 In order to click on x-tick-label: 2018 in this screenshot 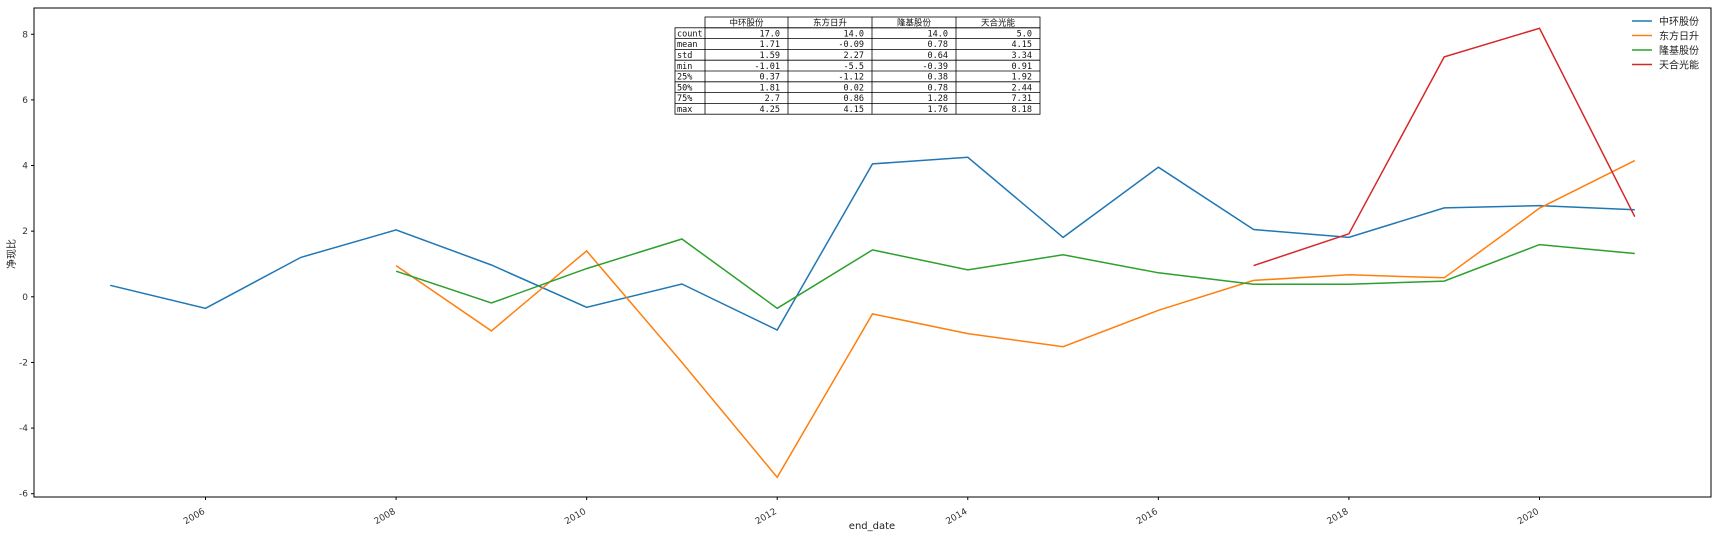, I will do `click(1338, 517)`.